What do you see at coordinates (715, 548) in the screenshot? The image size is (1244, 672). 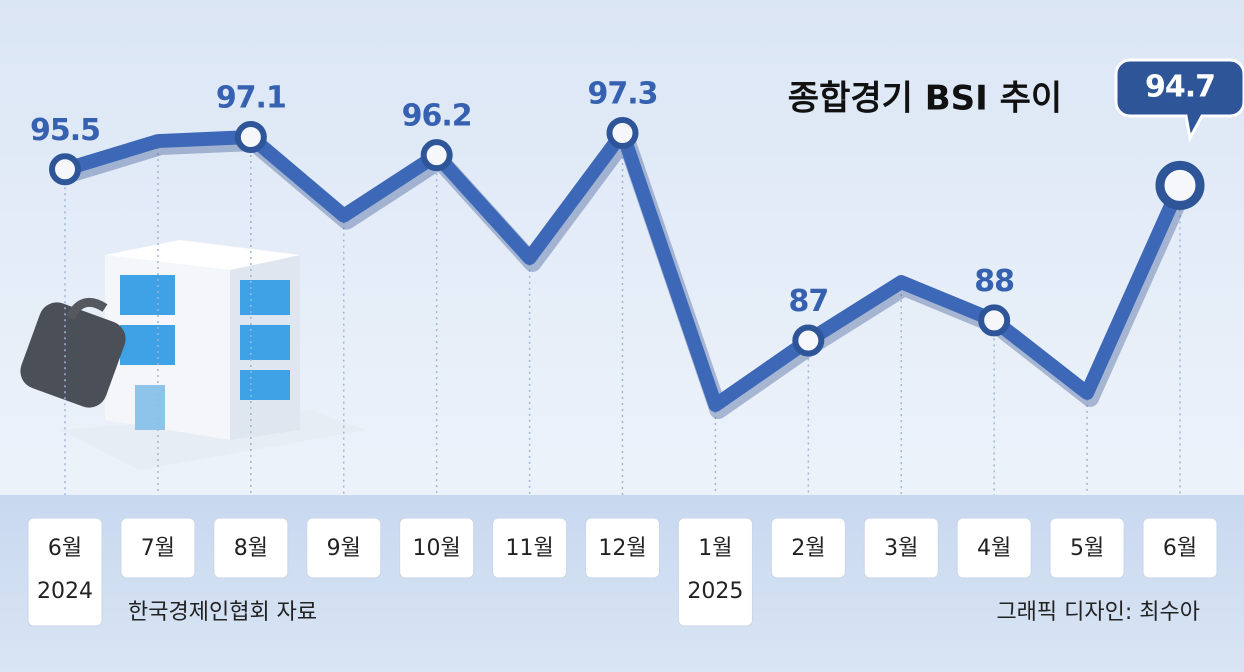 I see `x-tick-label: 1월` at bounding box center [715, 548].